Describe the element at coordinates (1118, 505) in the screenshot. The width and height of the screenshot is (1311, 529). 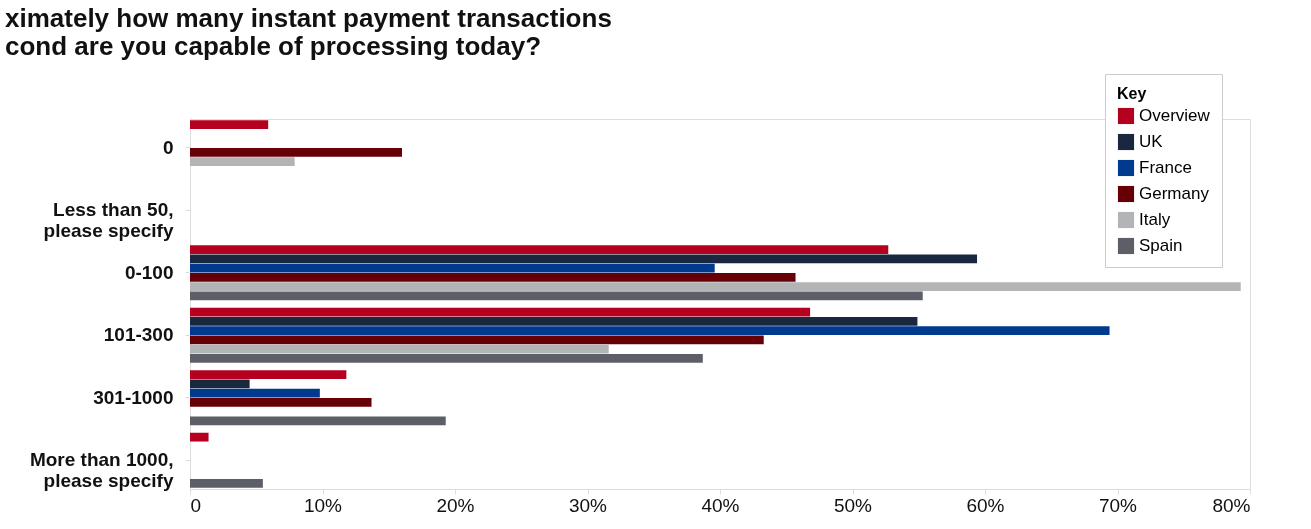
I see `x-tick-label: 70%` at that location.